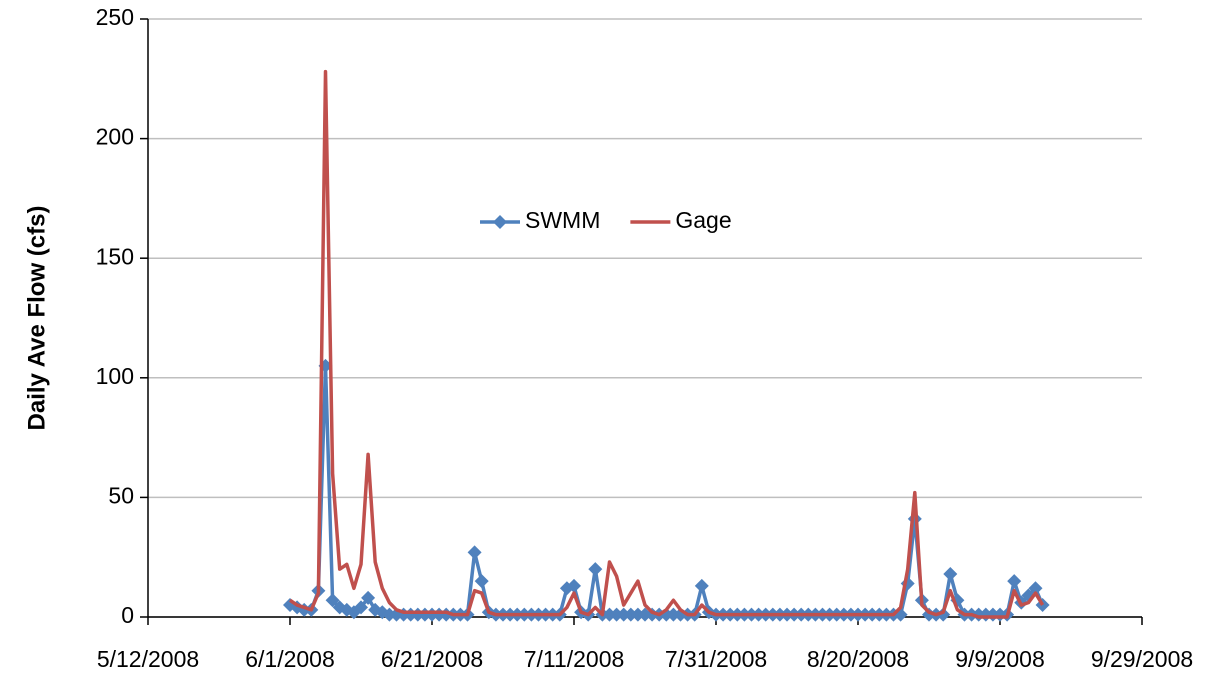  I want to click on legend-label: SWMM, so click(562, 220).